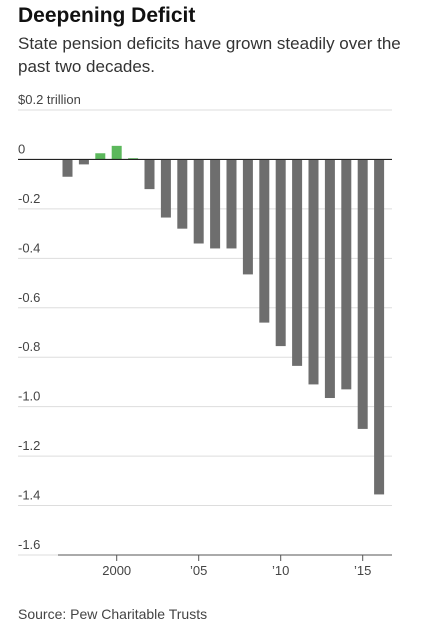 Image resolution: width=422 pixels, height=638 pixels. What do you see at coordinates (198, 201) in the screenshot?
I see `bar-2005` at bounding box center [198, 201].